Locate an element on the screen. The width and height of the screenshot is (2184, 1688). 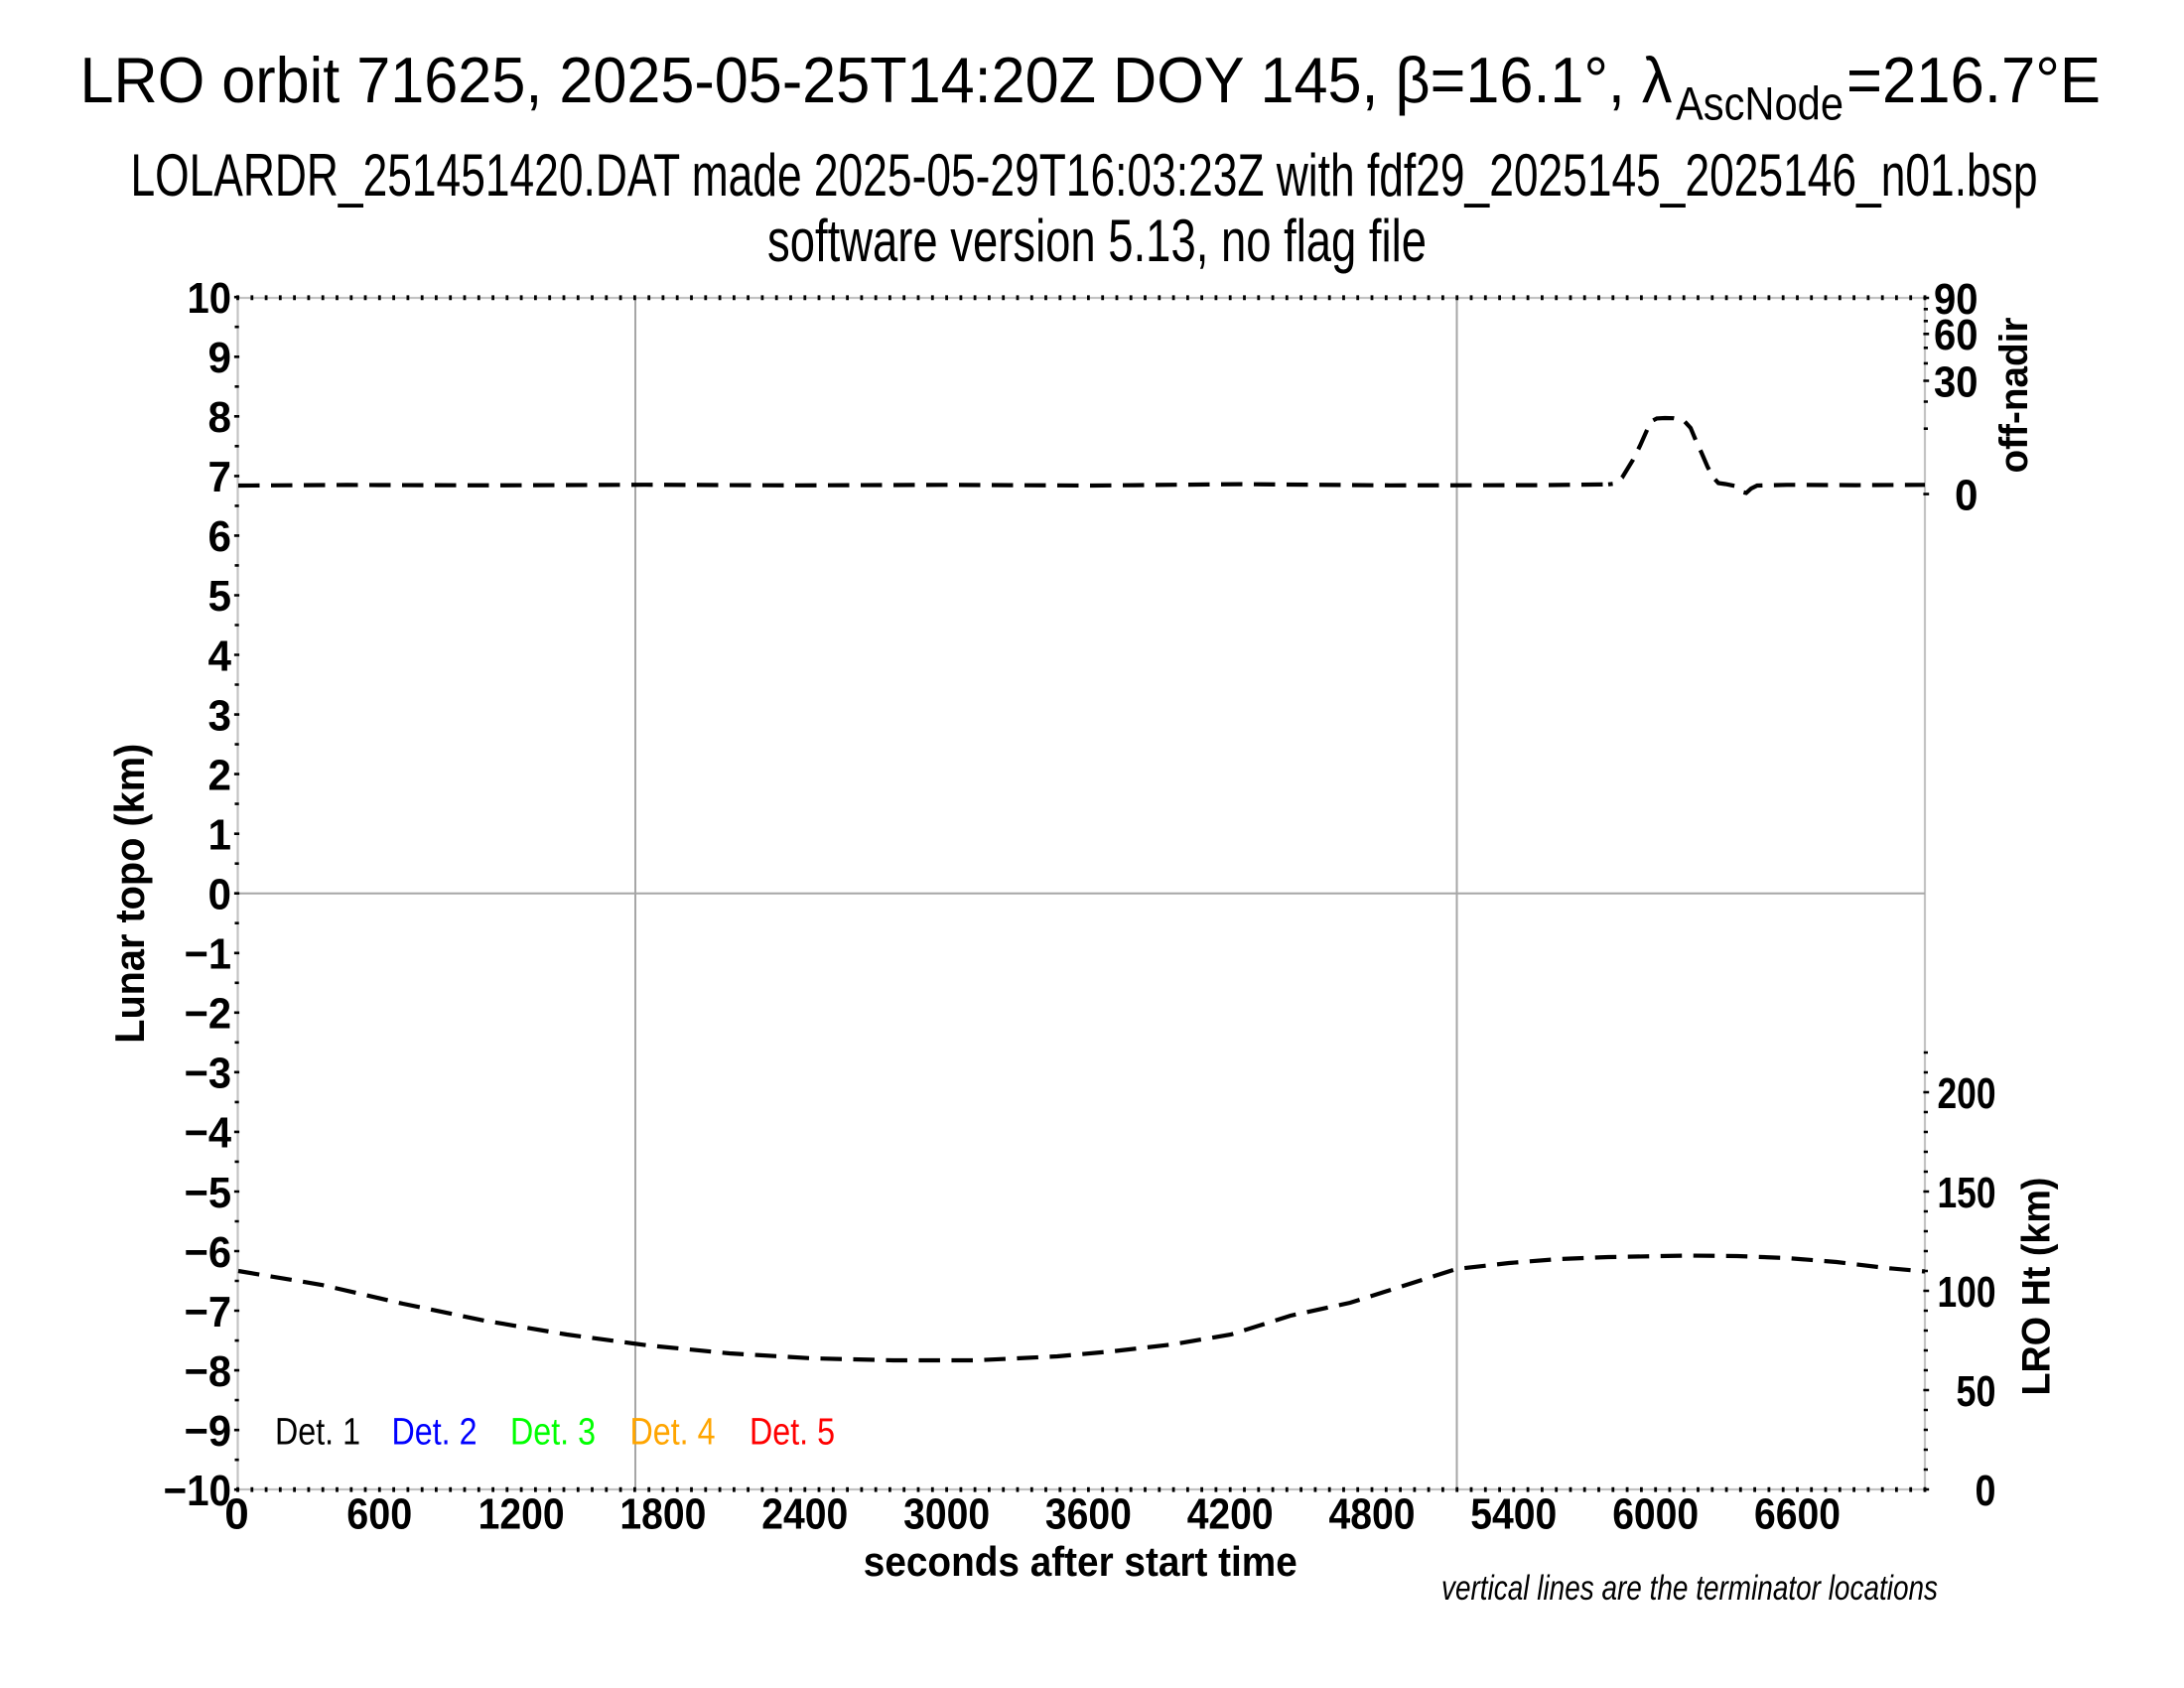
svg-text: LRO Ht (km) is located at coordinates (2037, 1287).